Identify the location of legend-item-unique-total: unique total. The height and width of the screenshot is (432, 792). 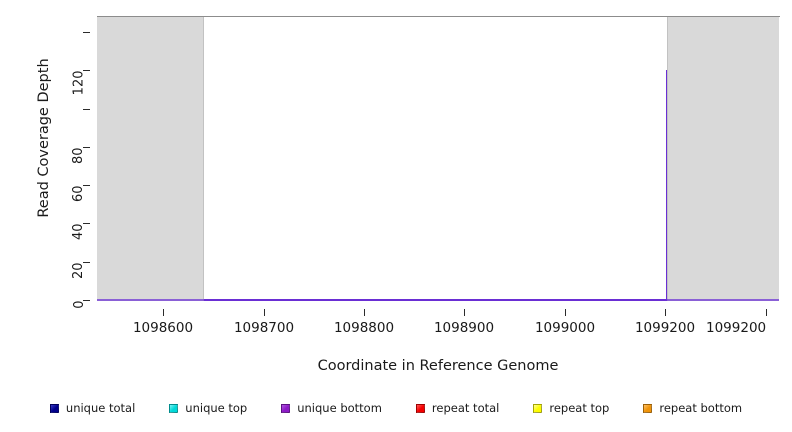
(92, 408).